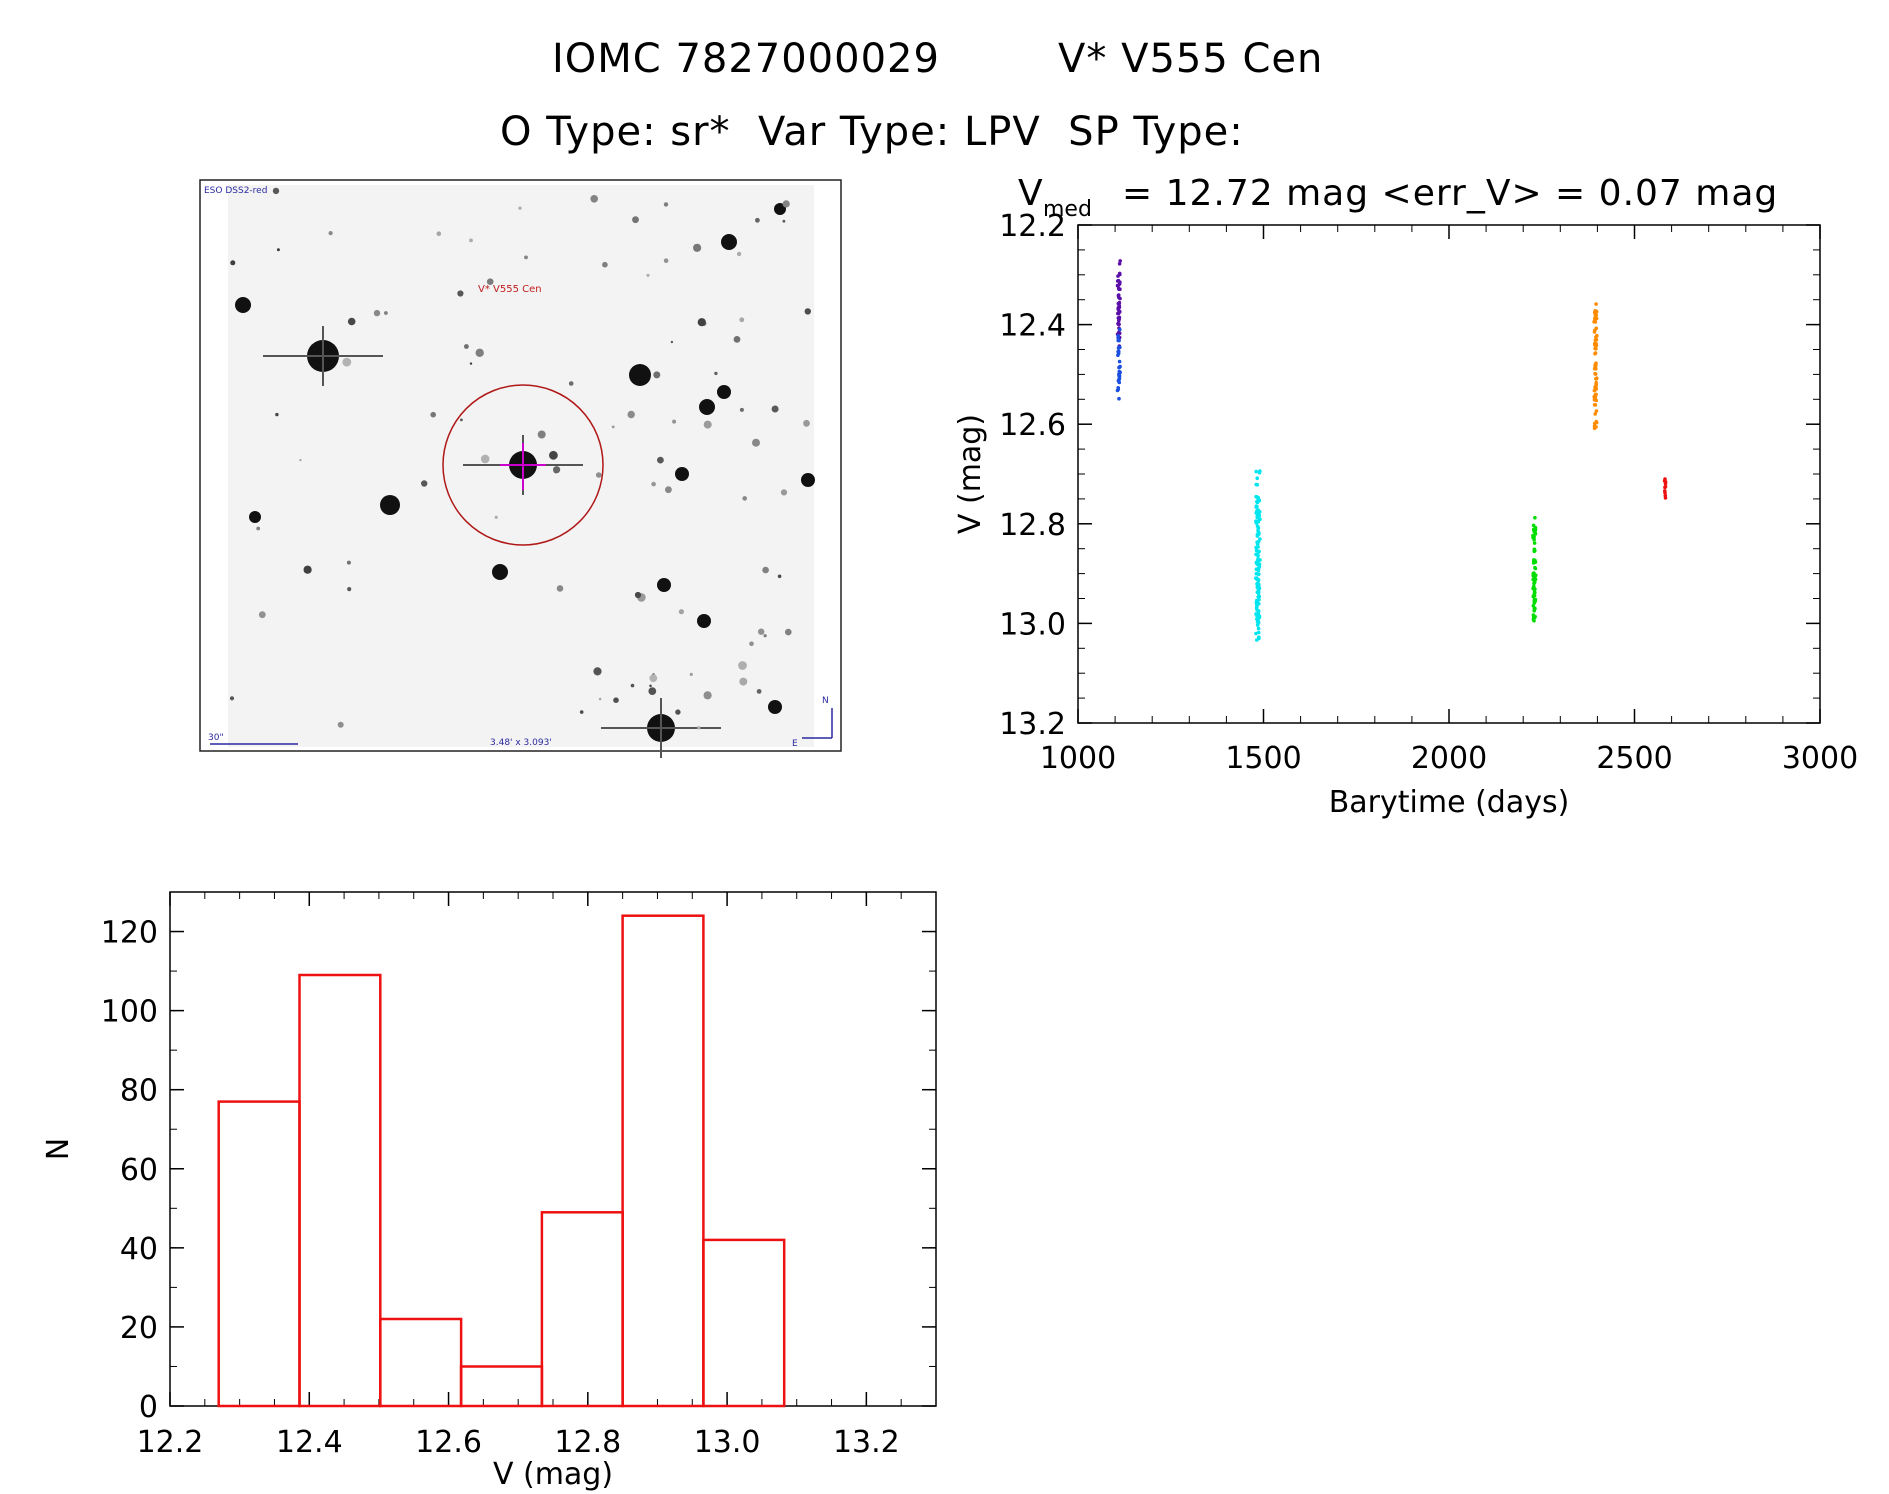 This screenshot has width=1889, height=1494. Describe the element at coordinates (1032, 724) in the screenshot. I see `y-tick-label: 13.2` at that location.